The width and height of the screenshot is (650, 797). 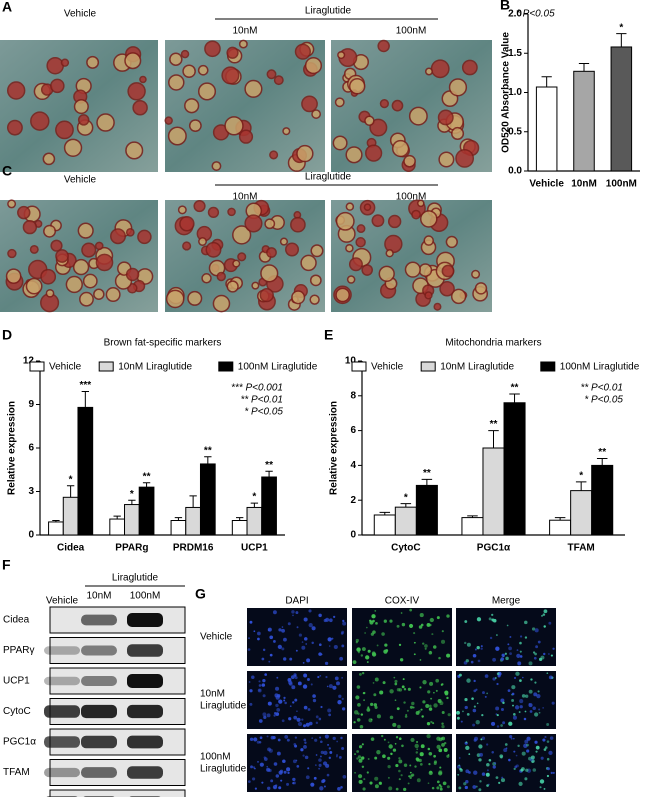 I want to click on x-tick-label: PPARg, so click(x=131, y=548).